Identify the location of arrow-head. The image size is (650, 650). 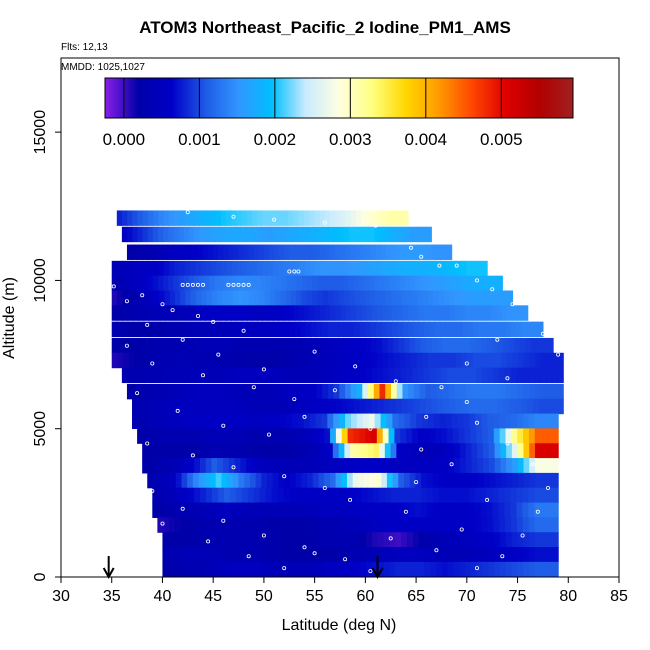
(108, 573).